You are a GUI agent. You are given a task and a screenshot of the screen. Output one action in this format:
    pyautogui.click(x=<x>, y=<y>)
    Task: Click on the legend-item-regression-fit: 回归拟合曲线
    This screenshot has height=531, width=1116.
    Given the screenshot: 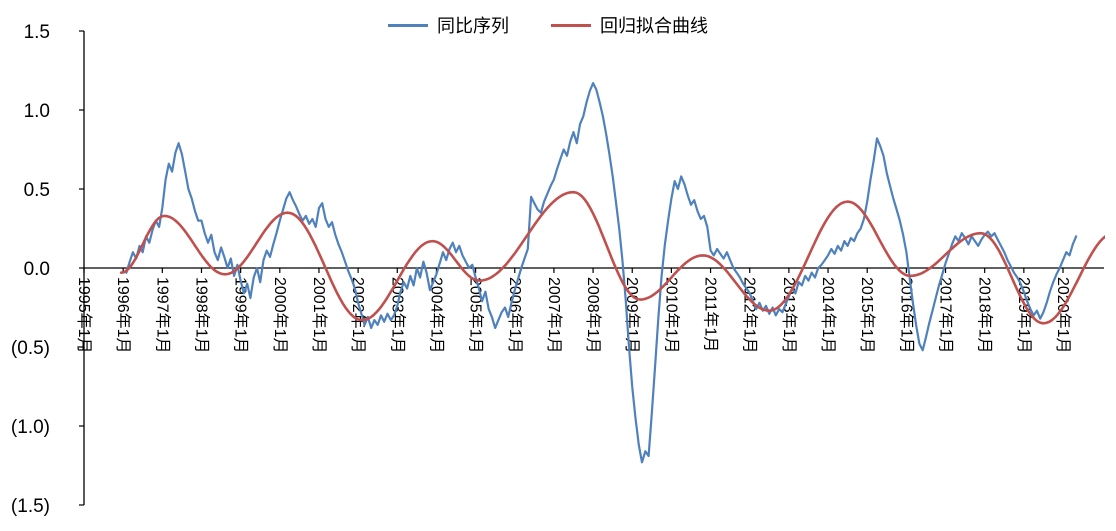 What is the action you would take?
    pyautogui.click(x=629, y=25)
    